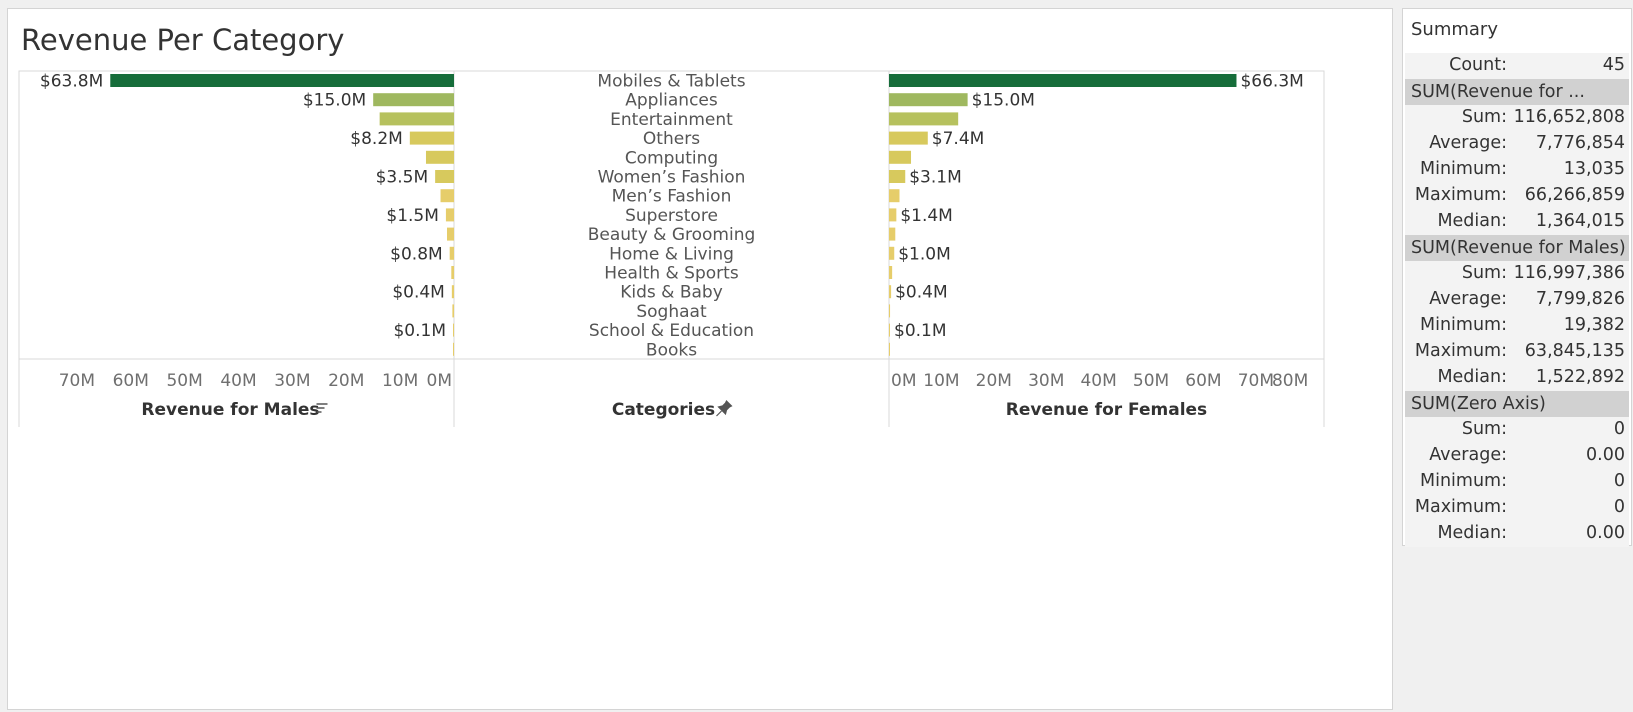  What do you see at coordinates (131, 381) in the screenshot?
I see `tick-label-male: 60M` at bounding box center [131, 381].